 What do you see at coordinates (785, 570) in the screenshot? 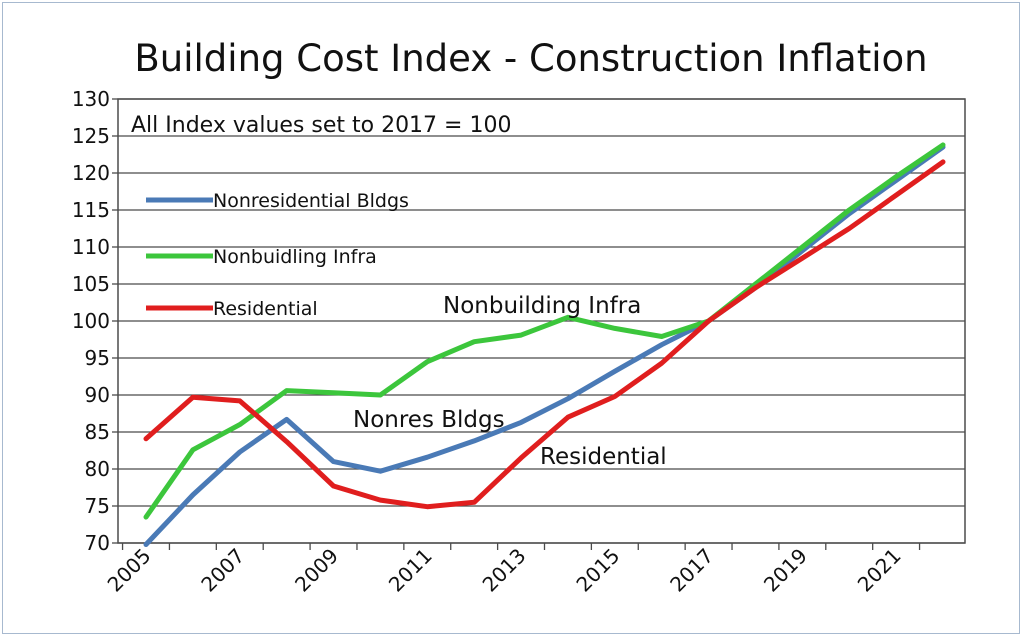
I see `x-tick-label: 2019` at bounding box center [785, 570].